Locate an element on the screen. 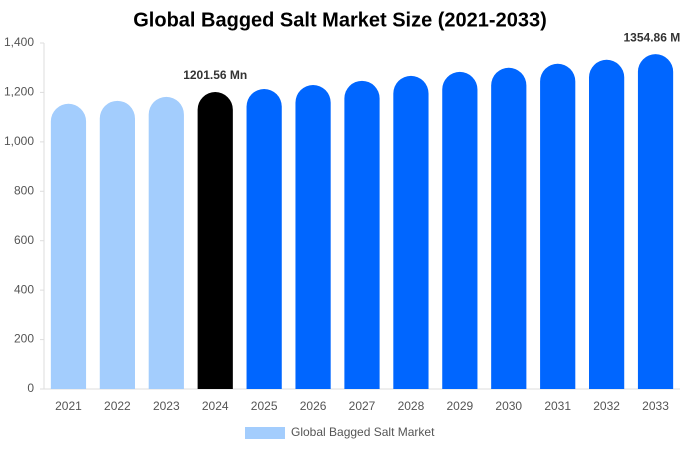 The image size is (680, 450). y-tick-label: 200 is located at coordinates (24, 339).